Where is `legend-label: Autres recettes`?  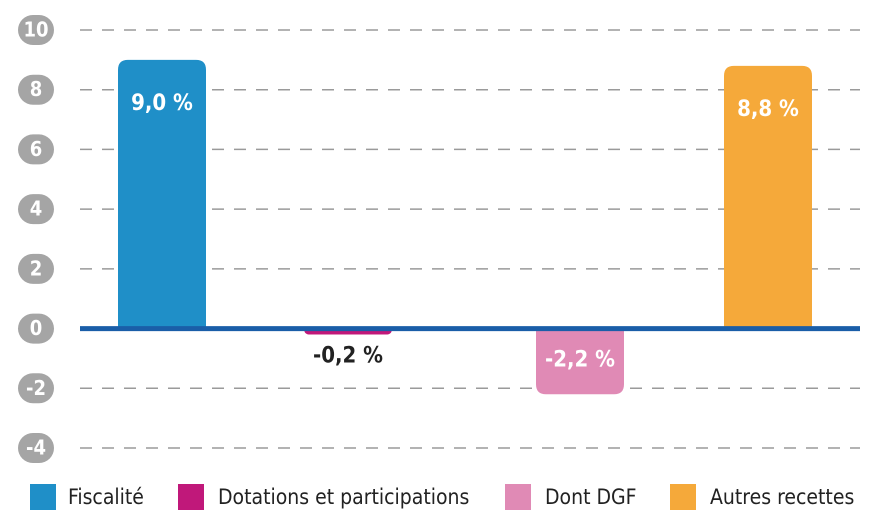 legend-label: Autres recettes is located at coordinates (782, 497).